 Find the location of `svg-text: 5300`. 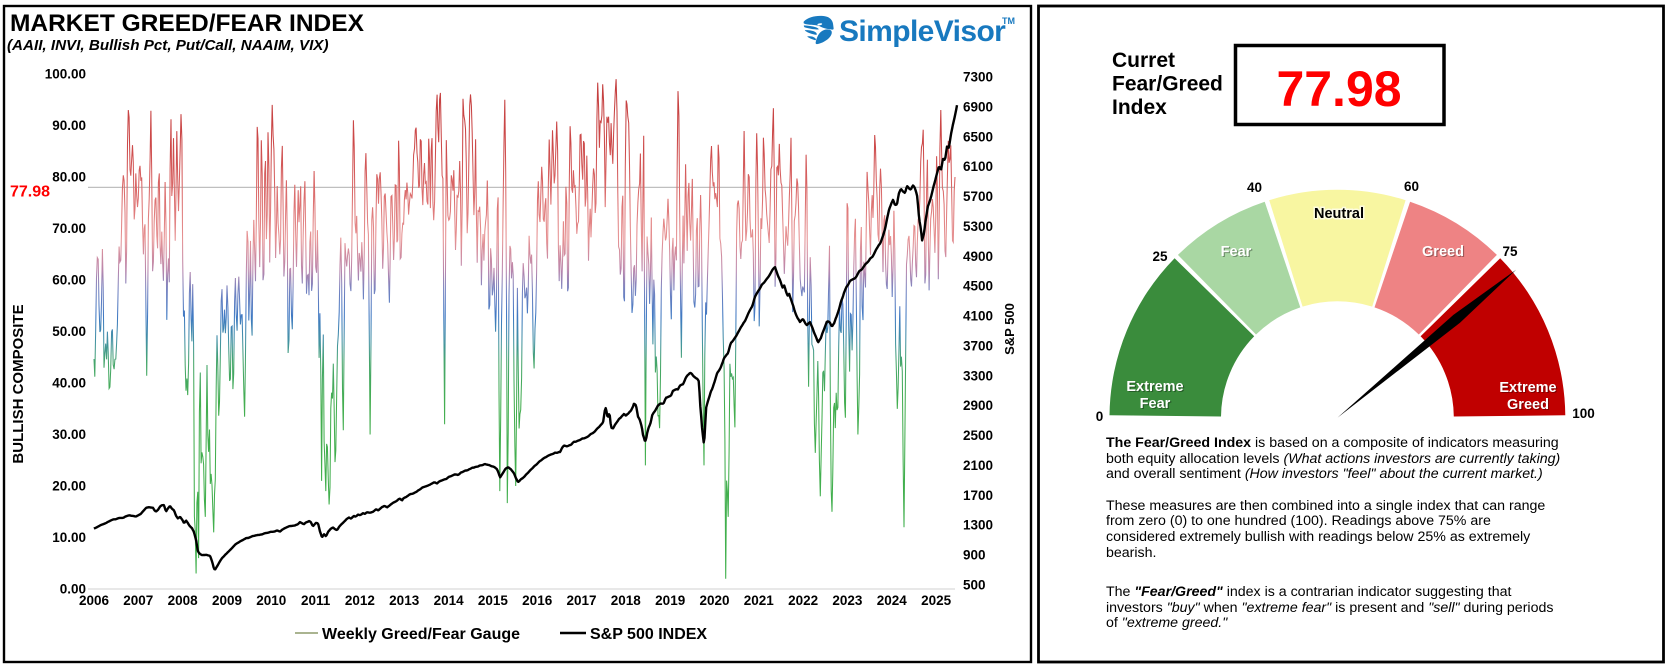

svg-text: 5300 is located at coordinates (978, 226).